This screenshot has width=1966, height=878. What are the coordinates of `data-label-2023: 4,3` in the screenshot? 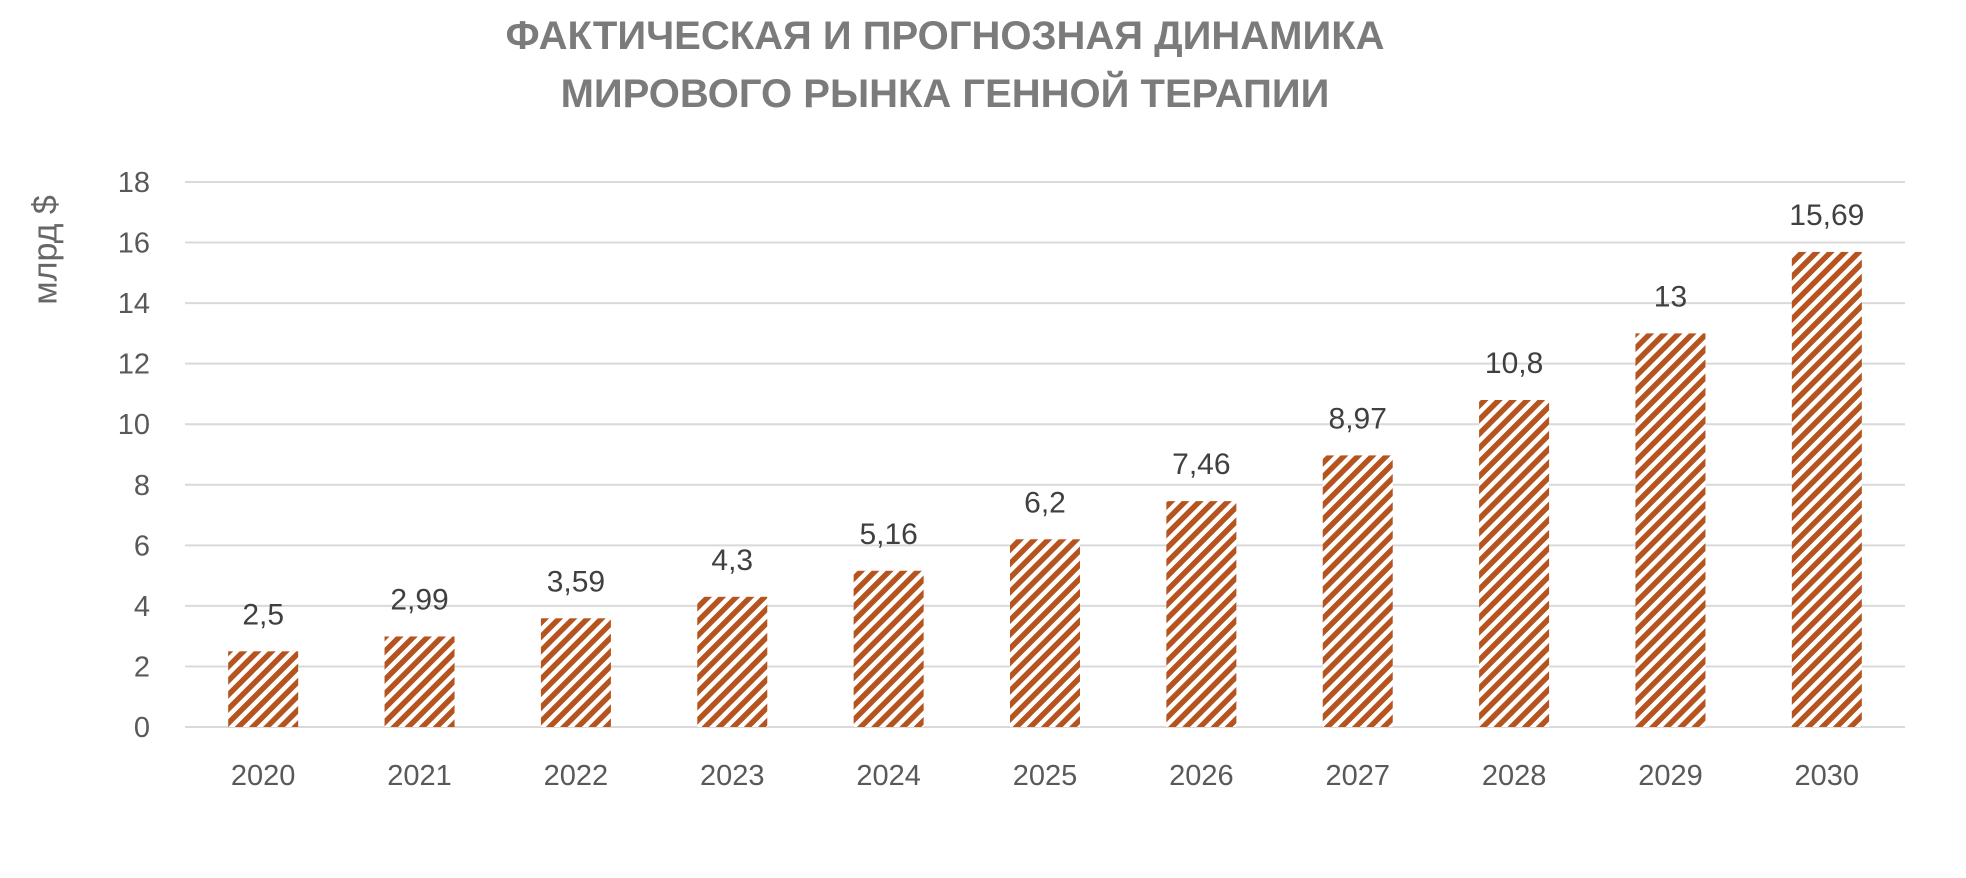 It's located at (732, 560).